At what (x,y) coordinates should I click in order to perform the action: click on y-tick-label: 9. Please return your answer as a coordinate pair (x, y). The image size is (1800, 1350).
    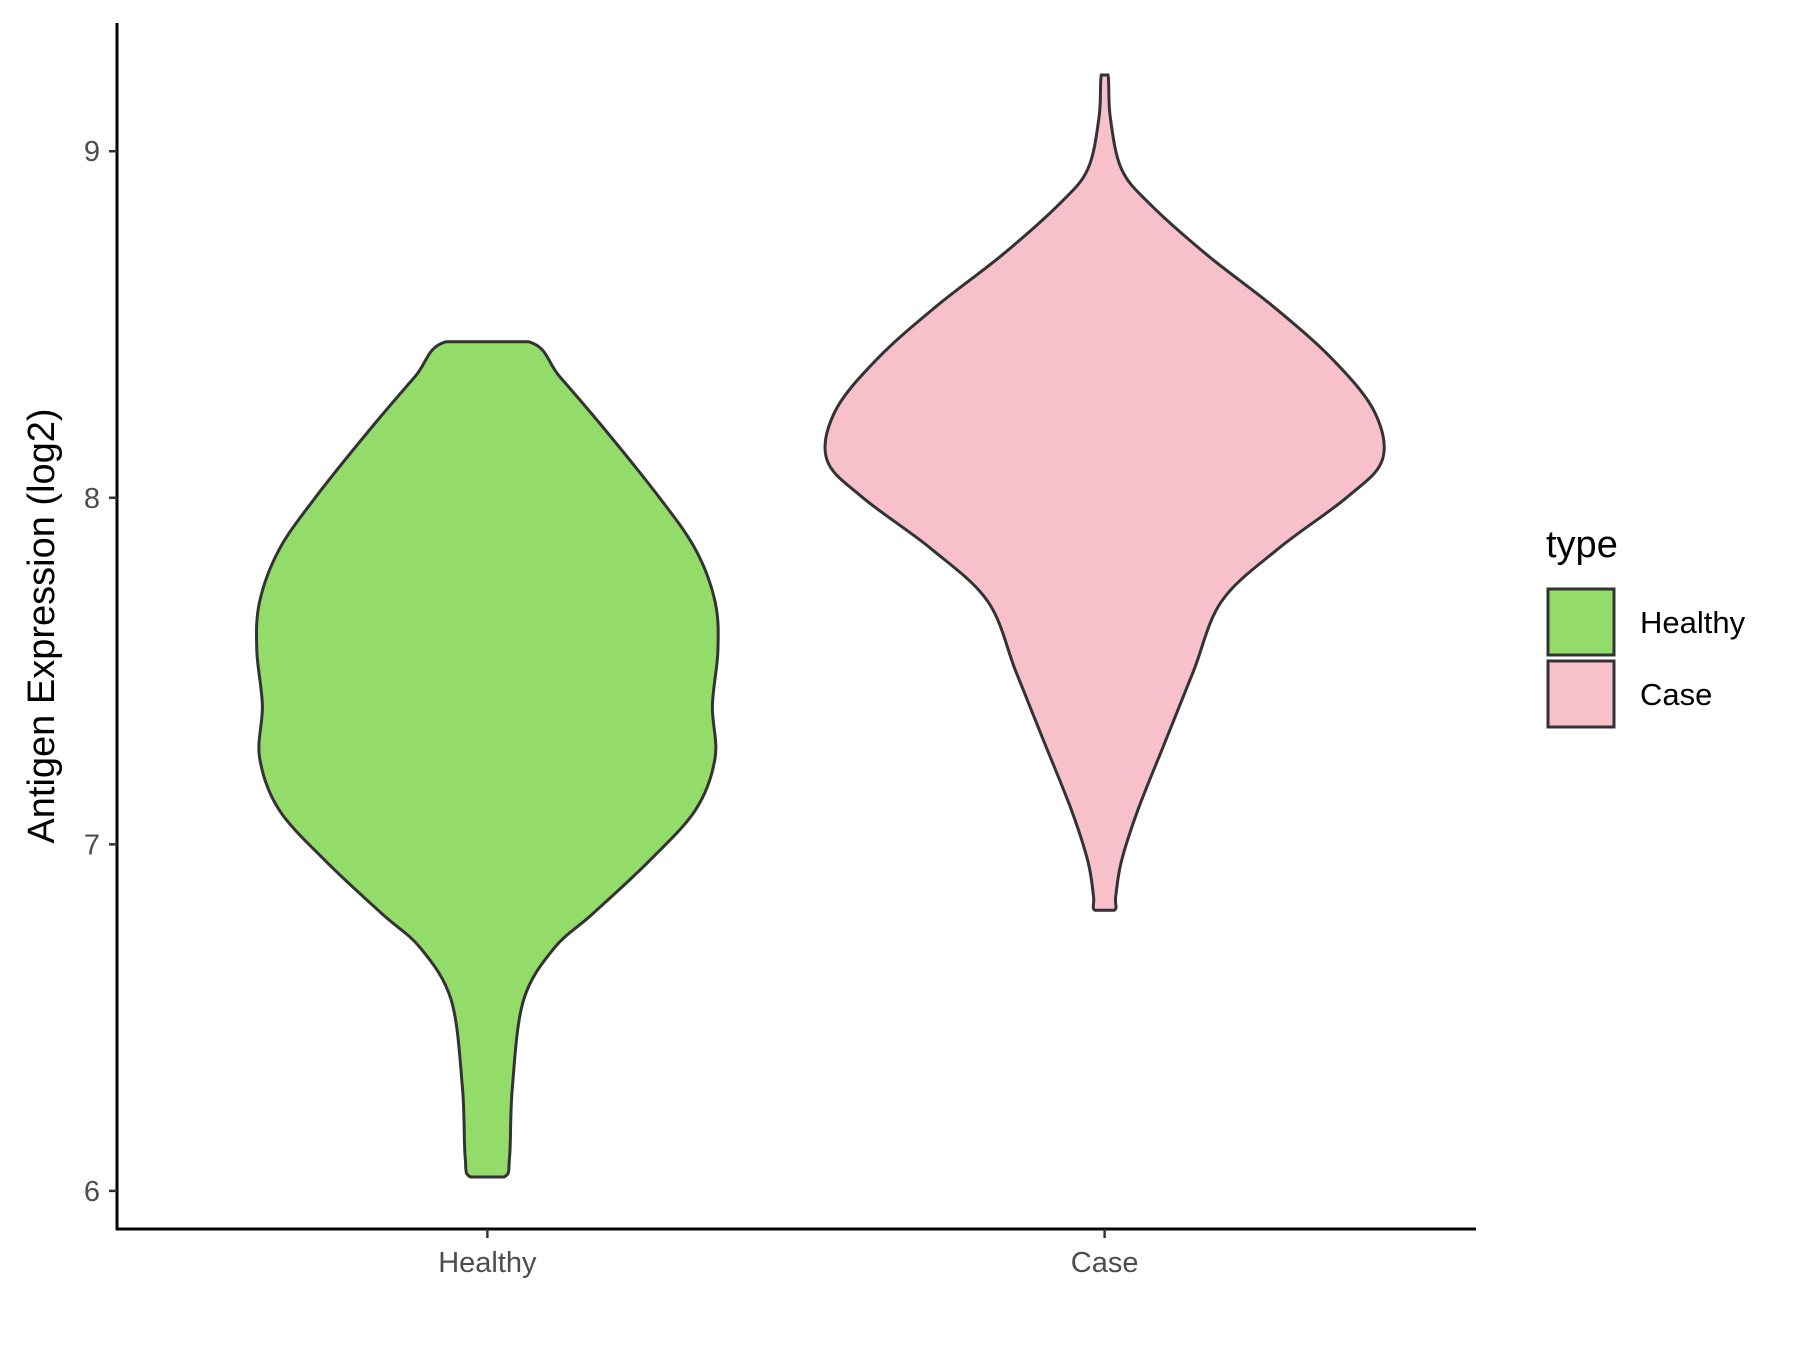
    Looking at the image, I should click on (92, 152).